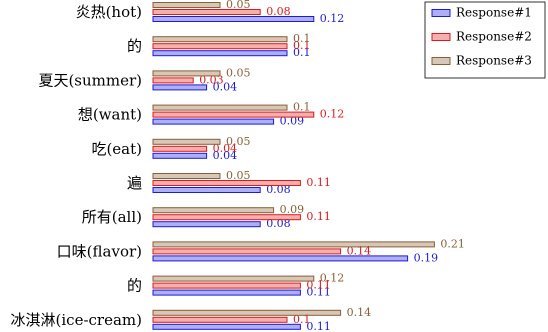  I want to click on y-tick-label: 遍, so click(134, 183).